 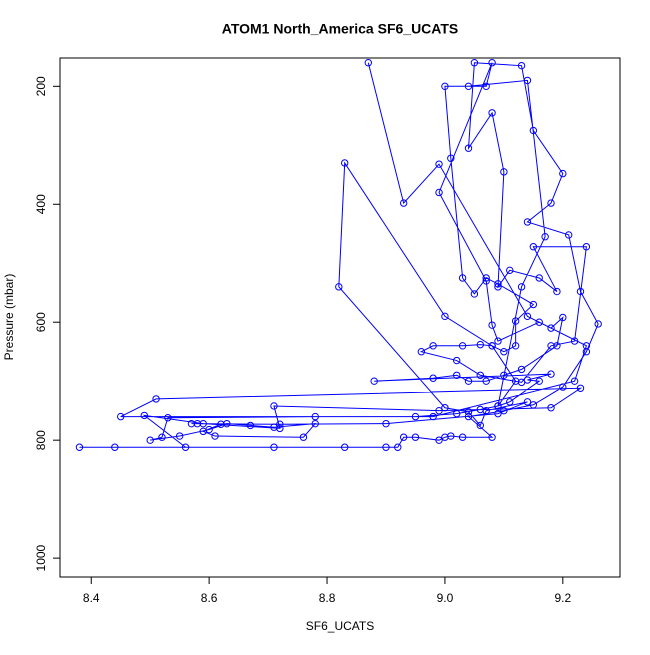 What do you see at coordinates (91, 598) in the screenshot?
I see `x-tick-label: 8.4` at bounding box center [91, 598].